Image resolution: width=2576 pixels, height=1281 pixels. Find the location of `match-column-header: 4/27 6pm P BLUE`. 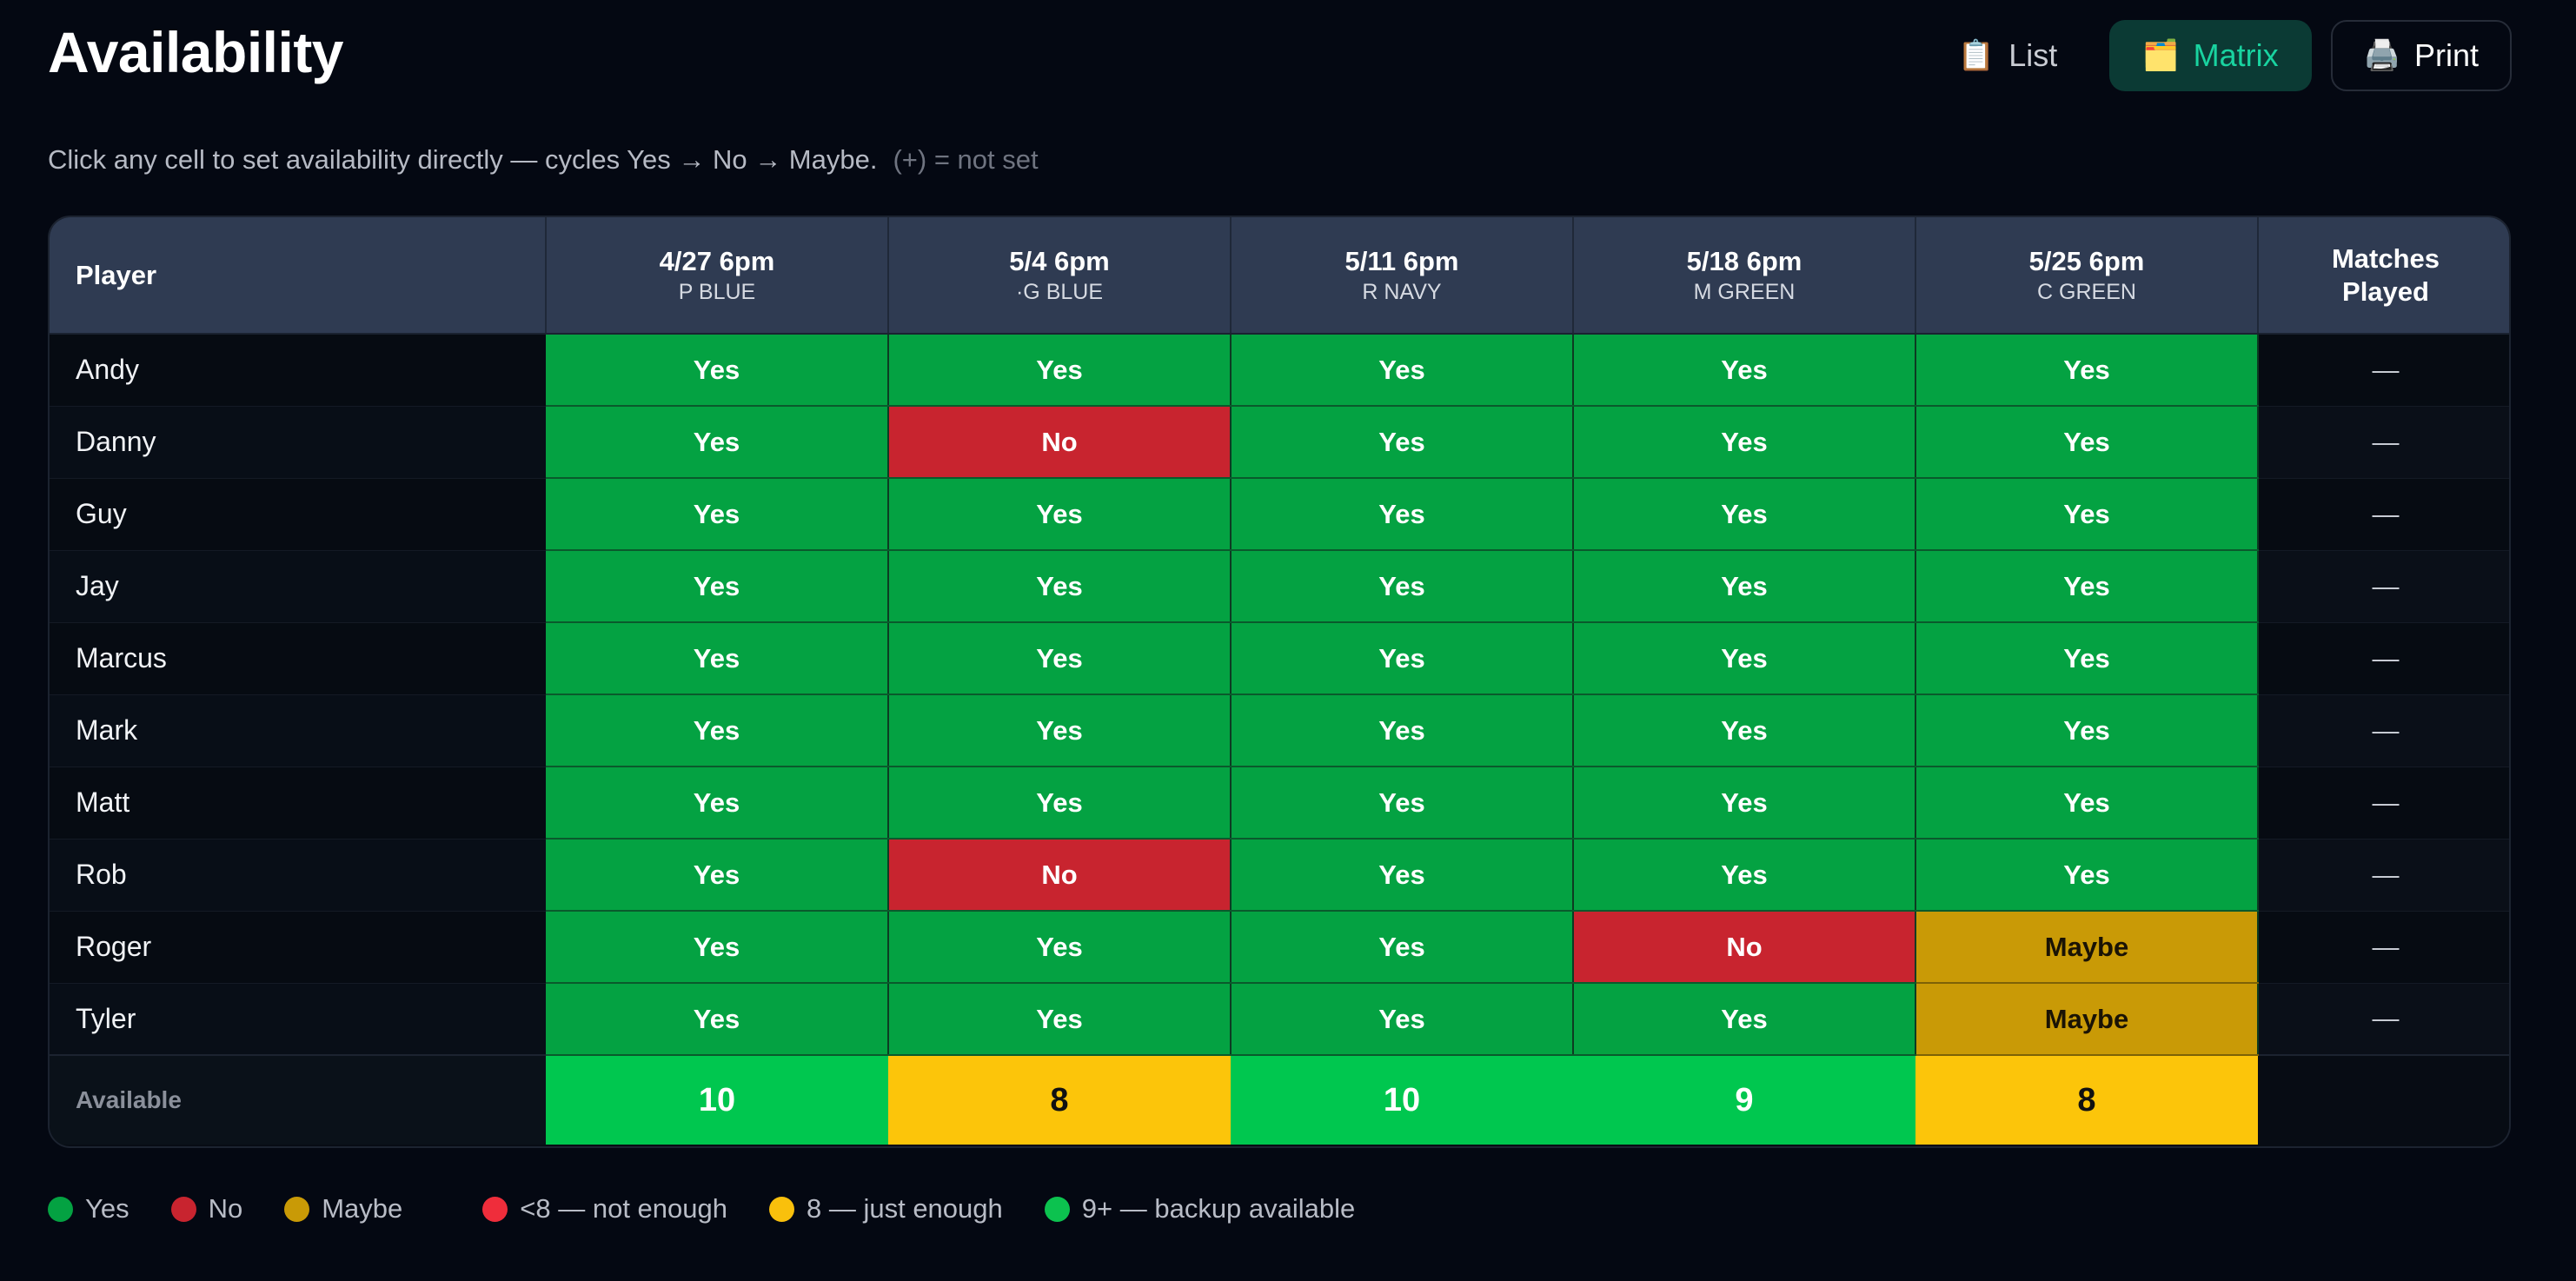

match-column-header: 4/27 6pm P BLUE is located at coordinates (717, 276).